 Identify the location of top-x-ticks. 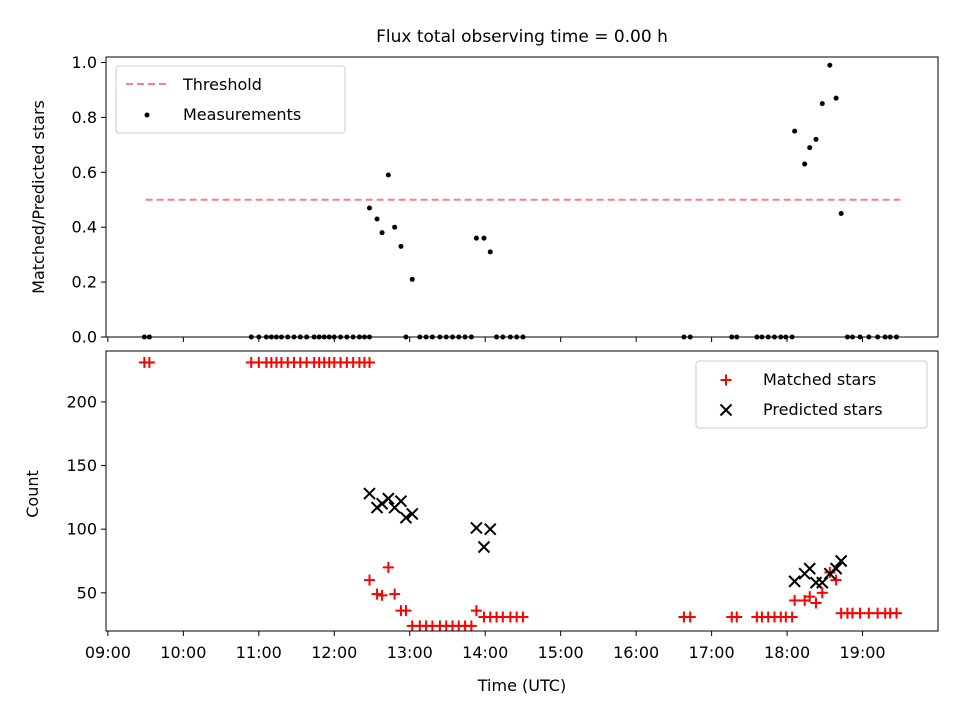
(485, 339).